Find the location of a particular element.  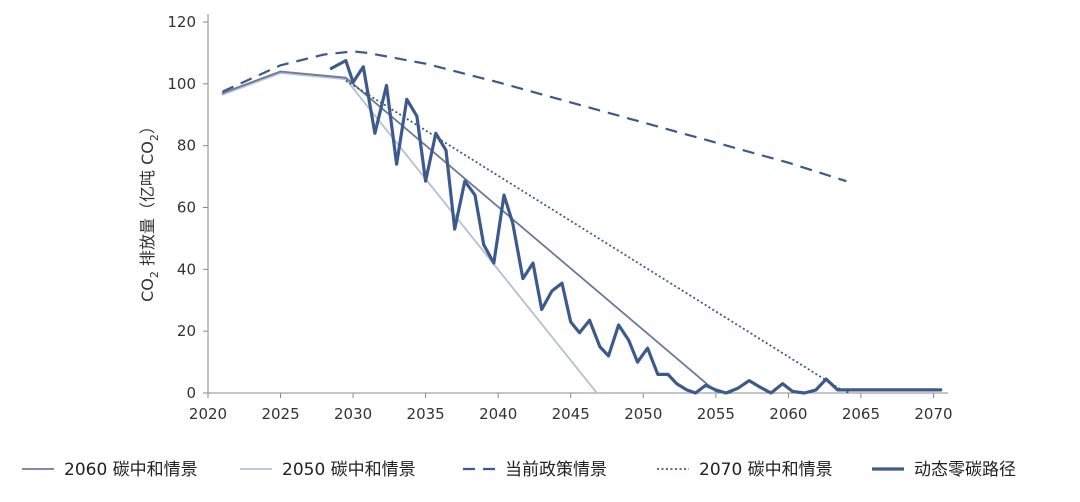

legend-label-0: 2060 碳中和情景 is located at coordinates (131, 470).